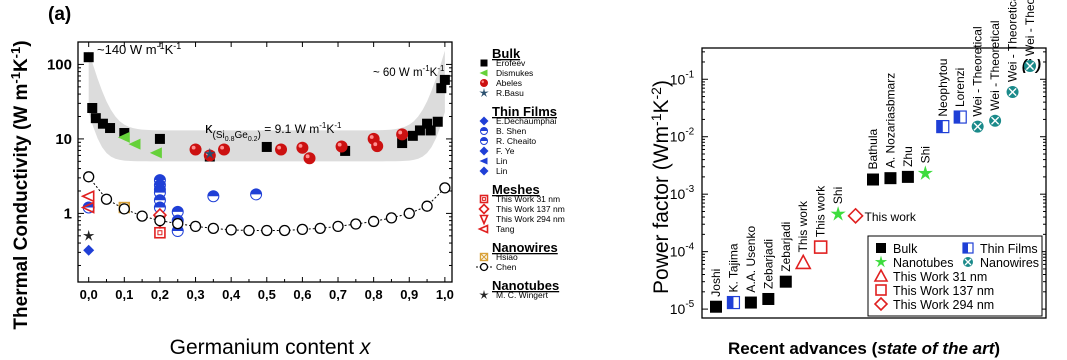 The height and width of the screenshot is (360, 1067). I want to click on legend-item-label: Chen, so click(506, 267).